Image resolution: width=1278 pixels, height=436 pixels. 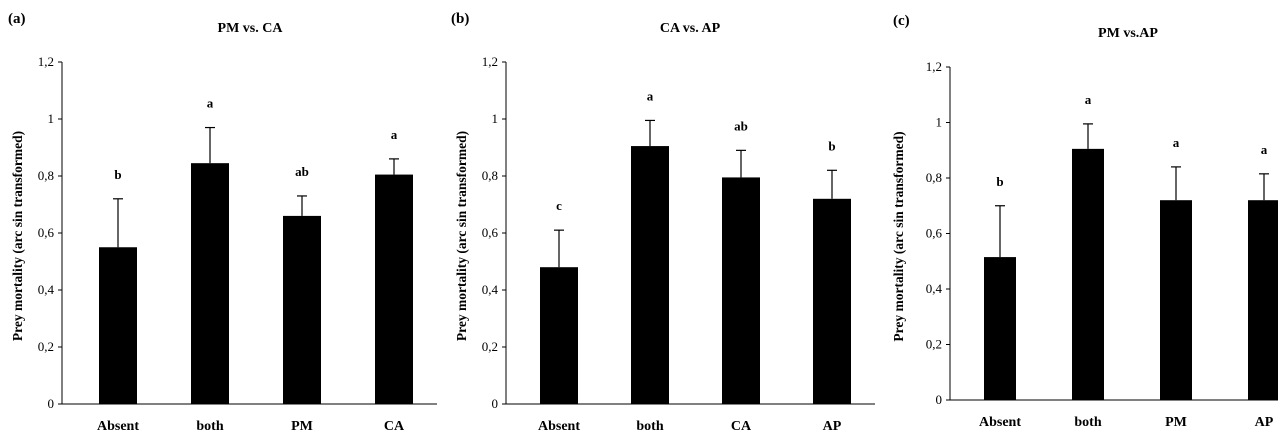 I want to click on panel-3-category-label: Absent, so click(x=1000, y=422).